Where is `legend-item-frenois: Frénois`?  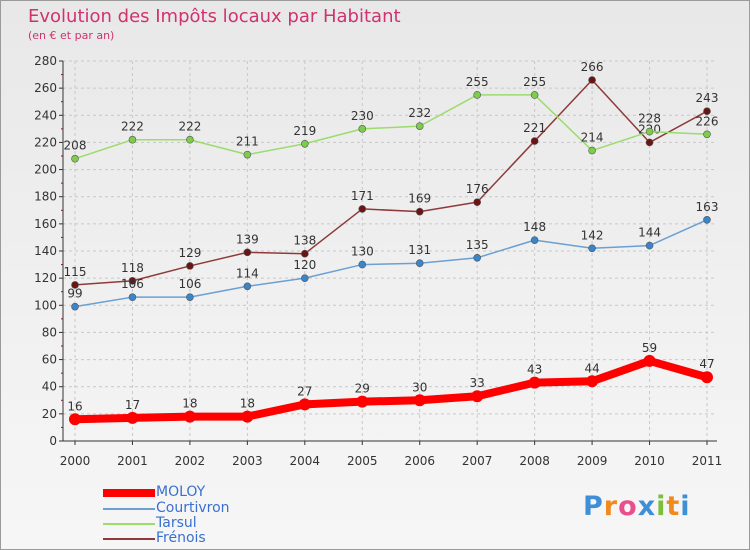
legend-item-frenois: Frénois is located at coordinates (233, 538).